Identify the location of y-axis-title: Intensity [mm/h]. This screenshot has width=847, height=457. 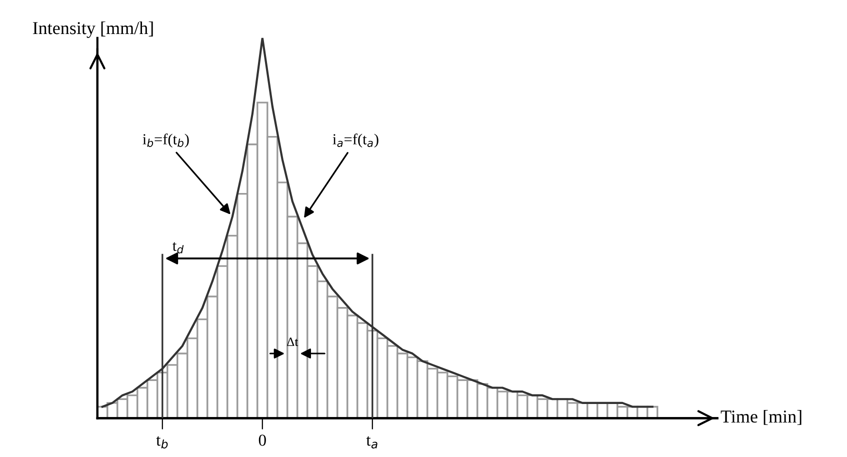
(92, 30).